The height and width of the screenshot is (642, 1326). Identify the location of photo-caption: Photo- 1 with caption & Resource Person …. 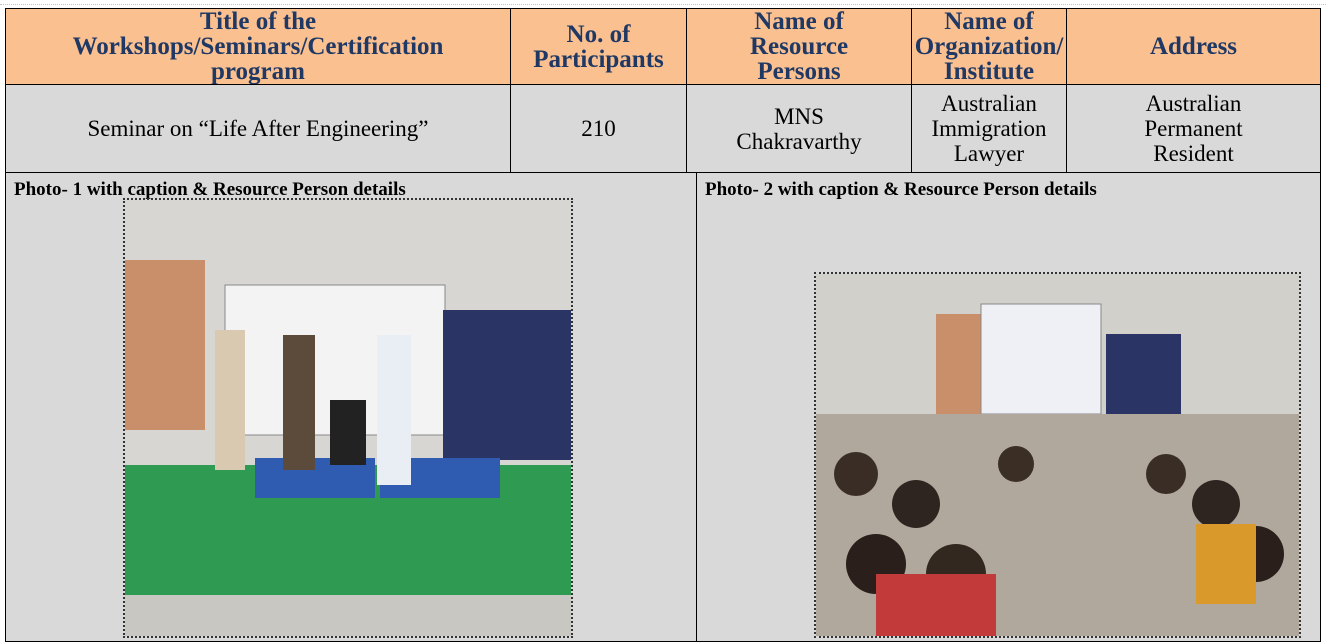
(210, 189).